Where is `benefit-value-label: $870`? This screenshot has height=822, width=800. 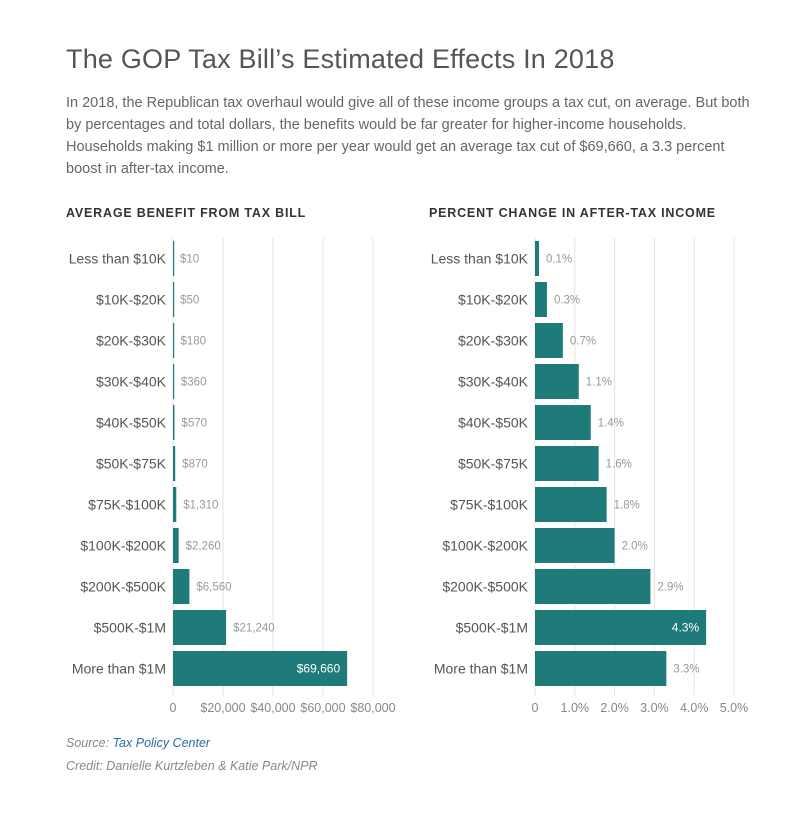
benefit-value-label: $870 is located at coordinates (195, 465).